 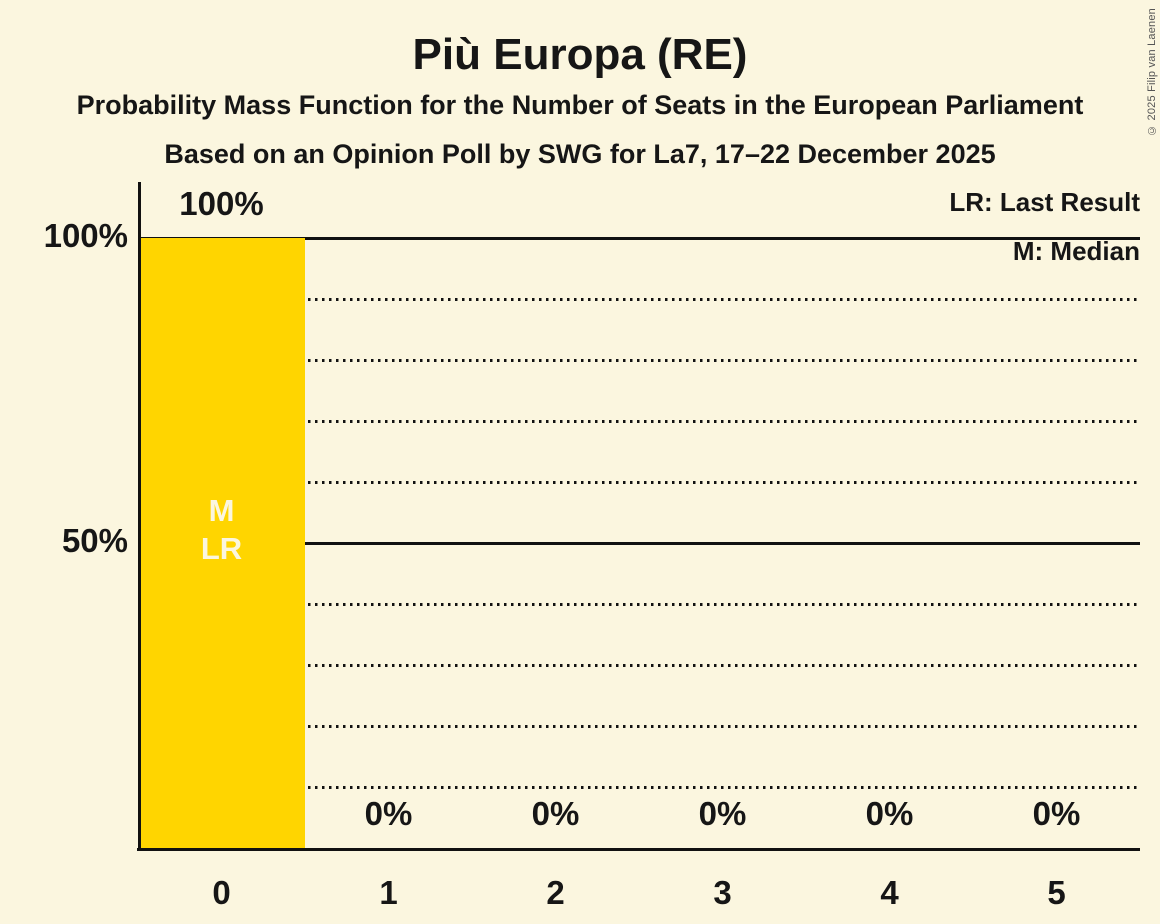 I want to click on y-axis-tick-label: 100%, so click(x=85, y=235).